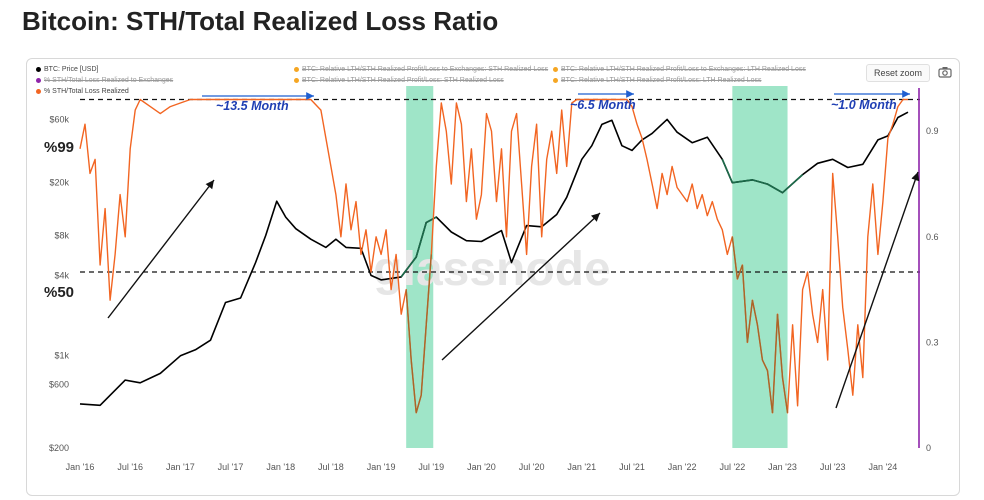  What do you see at coordinates (61, 275) in the screenshot?
I see `y-left-tick-label: $4k` at bounding box center [61, 275].